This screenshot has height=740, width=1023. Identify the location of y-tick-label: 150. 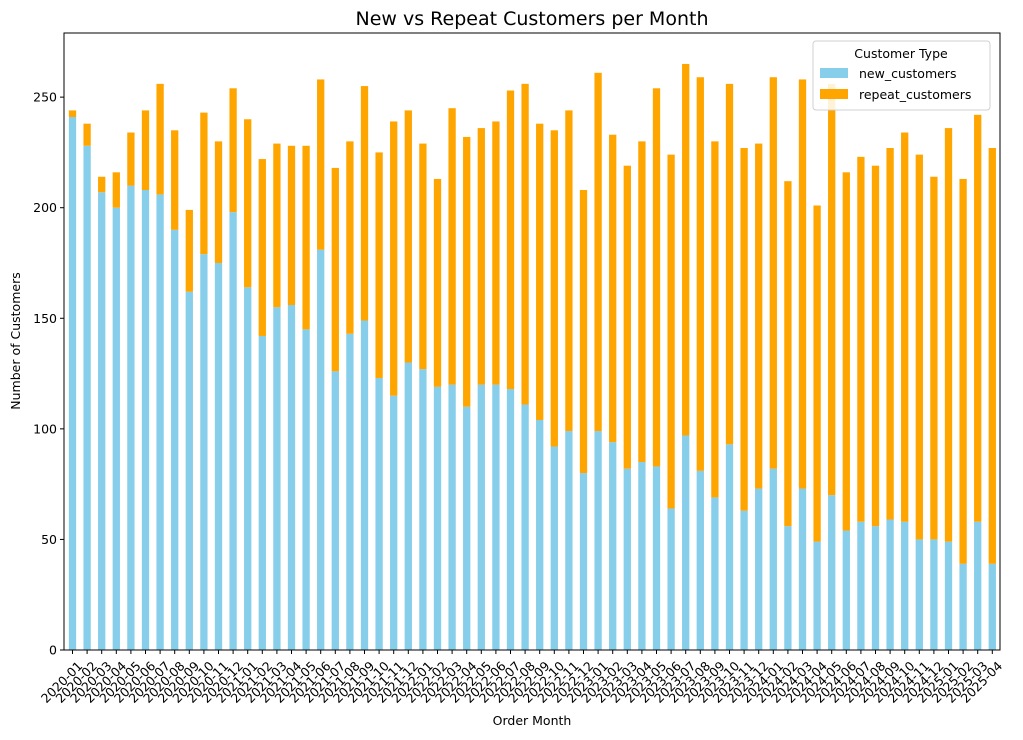
(45, 318).